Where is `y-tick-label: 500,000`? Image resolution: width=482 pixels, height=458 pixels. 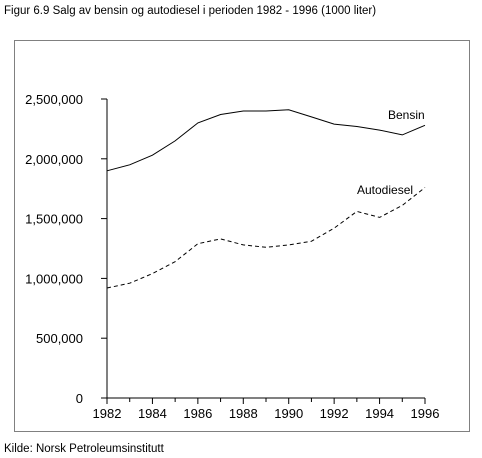
y-tick-label: 500,000 is located at coordinates (59, 338).